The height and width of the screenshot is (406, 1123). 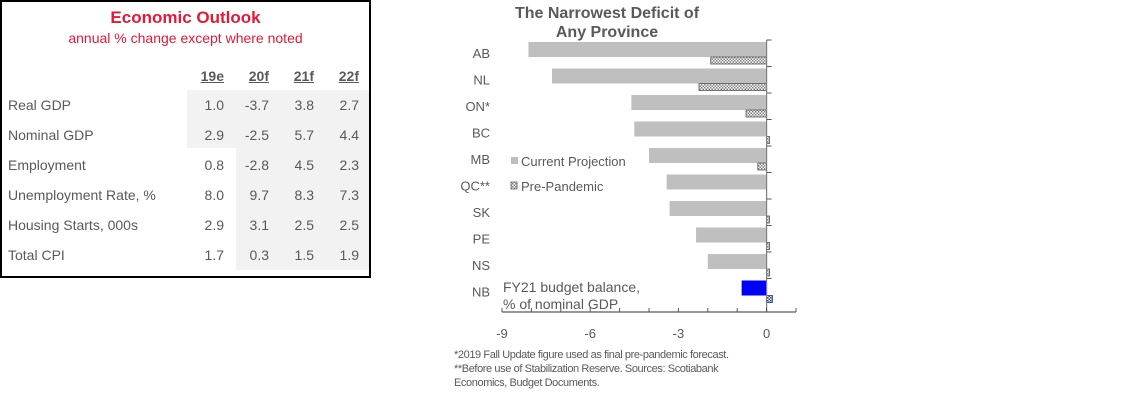 I want to click on value-cell: 2.7, so click(x=349, y=105).